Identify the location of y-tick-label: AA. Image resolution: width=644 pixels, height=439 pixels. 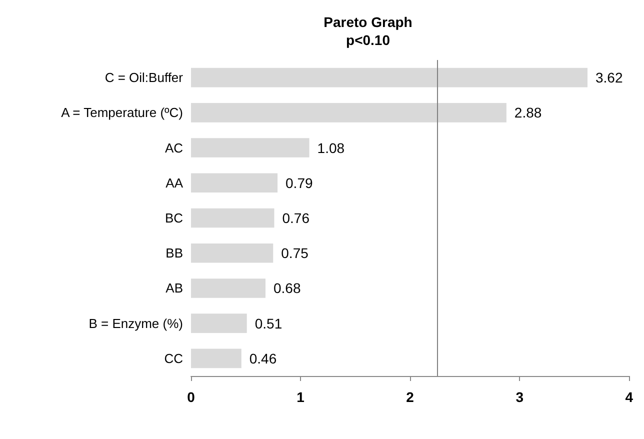
(175, 182).